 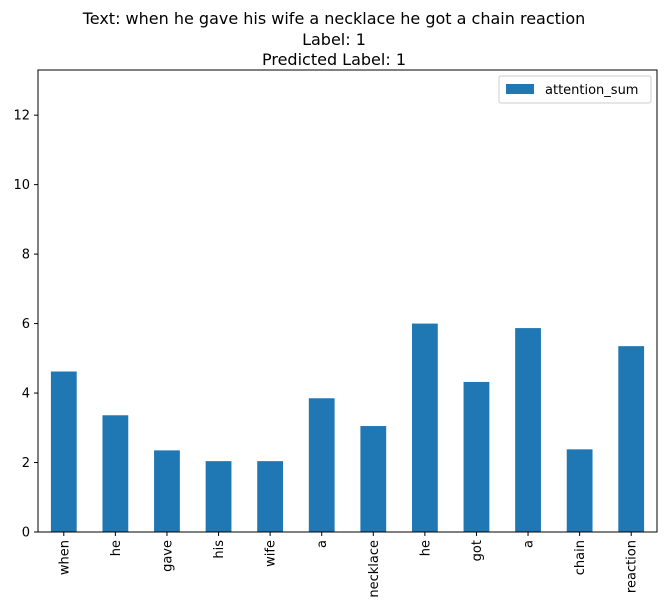 I want to click on bar-0-when, so click(x=63, y=451).